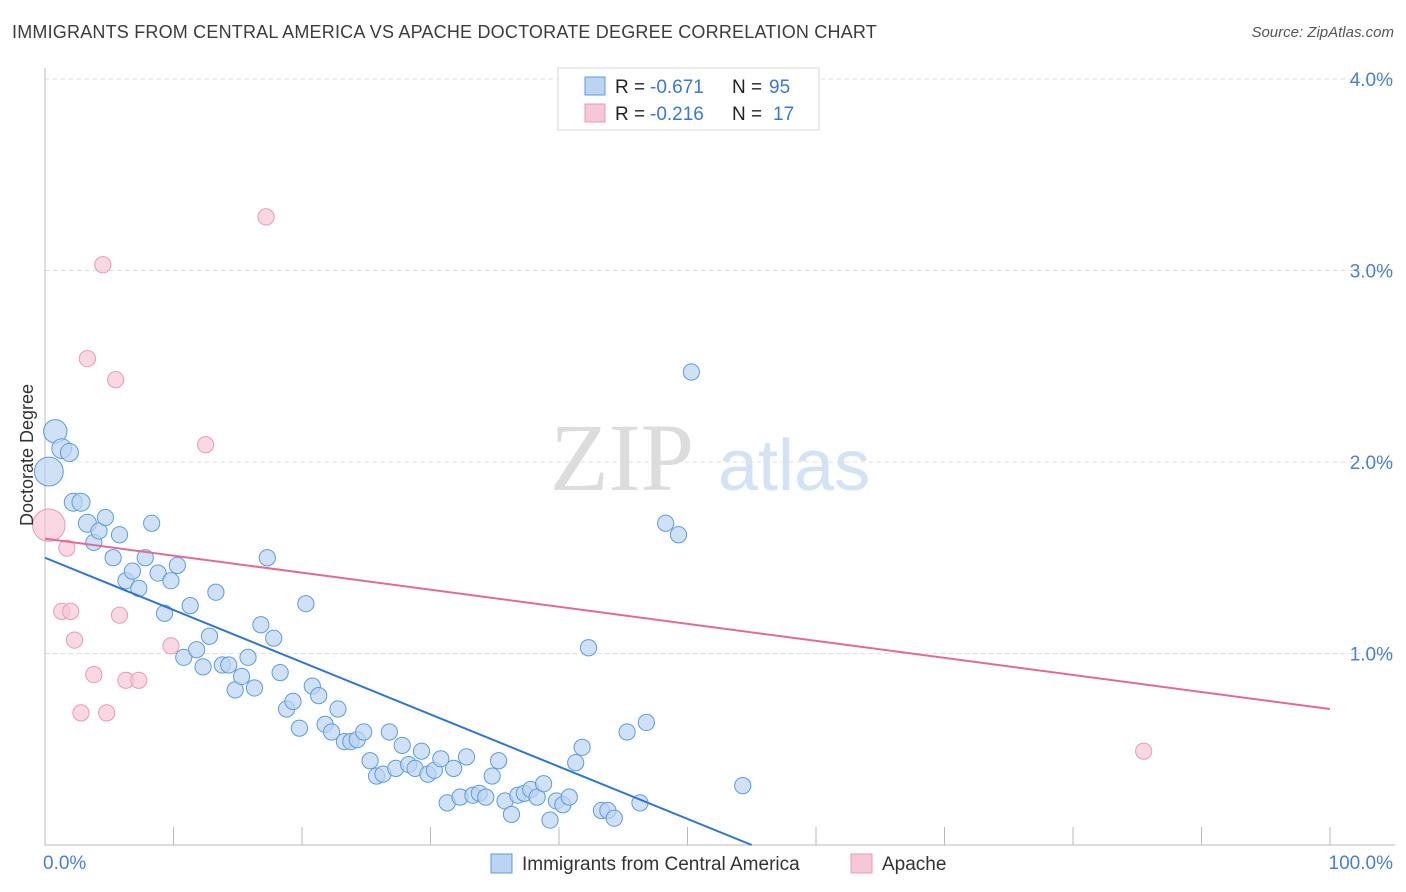 This screenshot has height=892, width=1406. Describe the element at coordinates (677, 87) in the screenshot. I see `legend-r-value-1: -0.671` at that location.